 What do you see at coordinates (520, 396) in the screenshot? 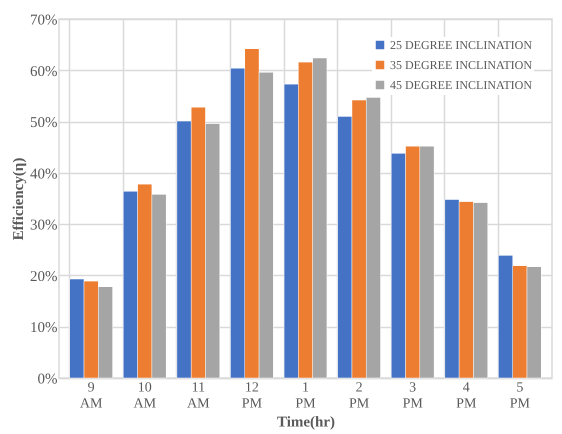
I see `x-tick-label: 5 PM` at bounding box center [520, 396].